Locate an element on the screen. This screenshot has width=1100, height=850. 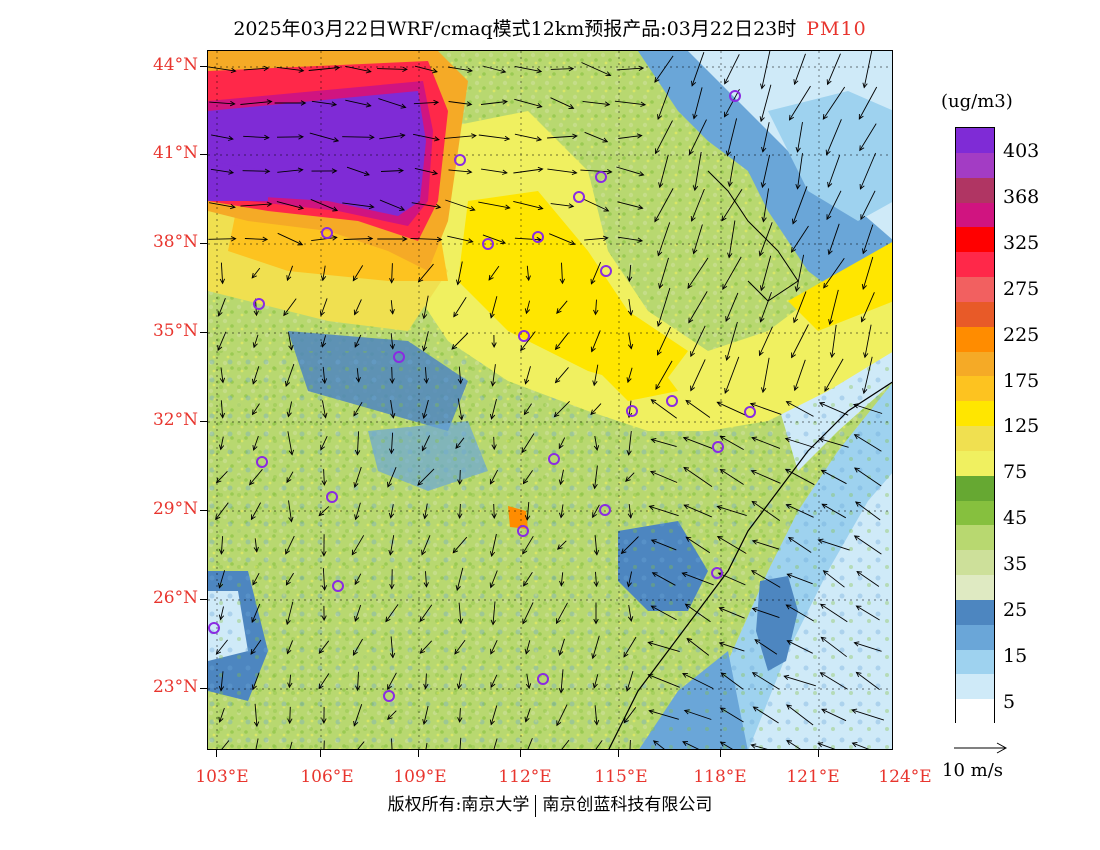
lon-label: 115°E is located at coordinates (621, 777).